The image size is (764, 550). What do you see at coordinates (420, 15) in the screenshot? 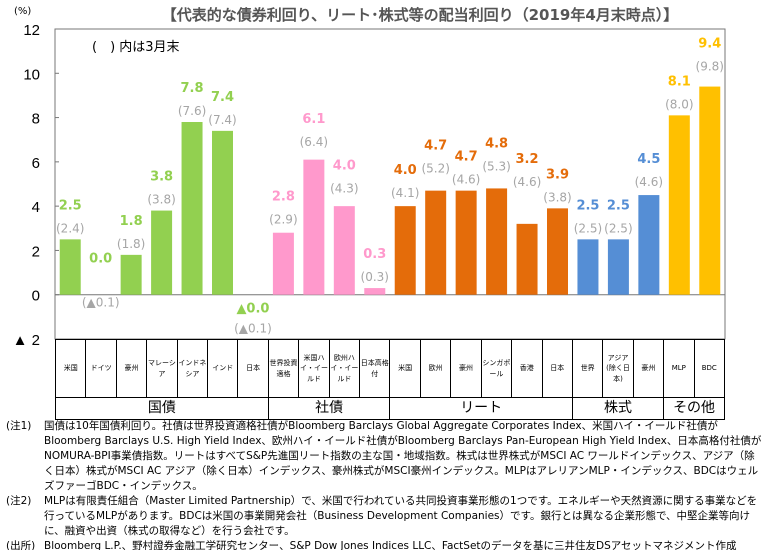
I see `chart-title: 【代表的な債券利回り、リート･株式等の配当利回り（2019年4月末時点）】` at bounding box center [420, 15].